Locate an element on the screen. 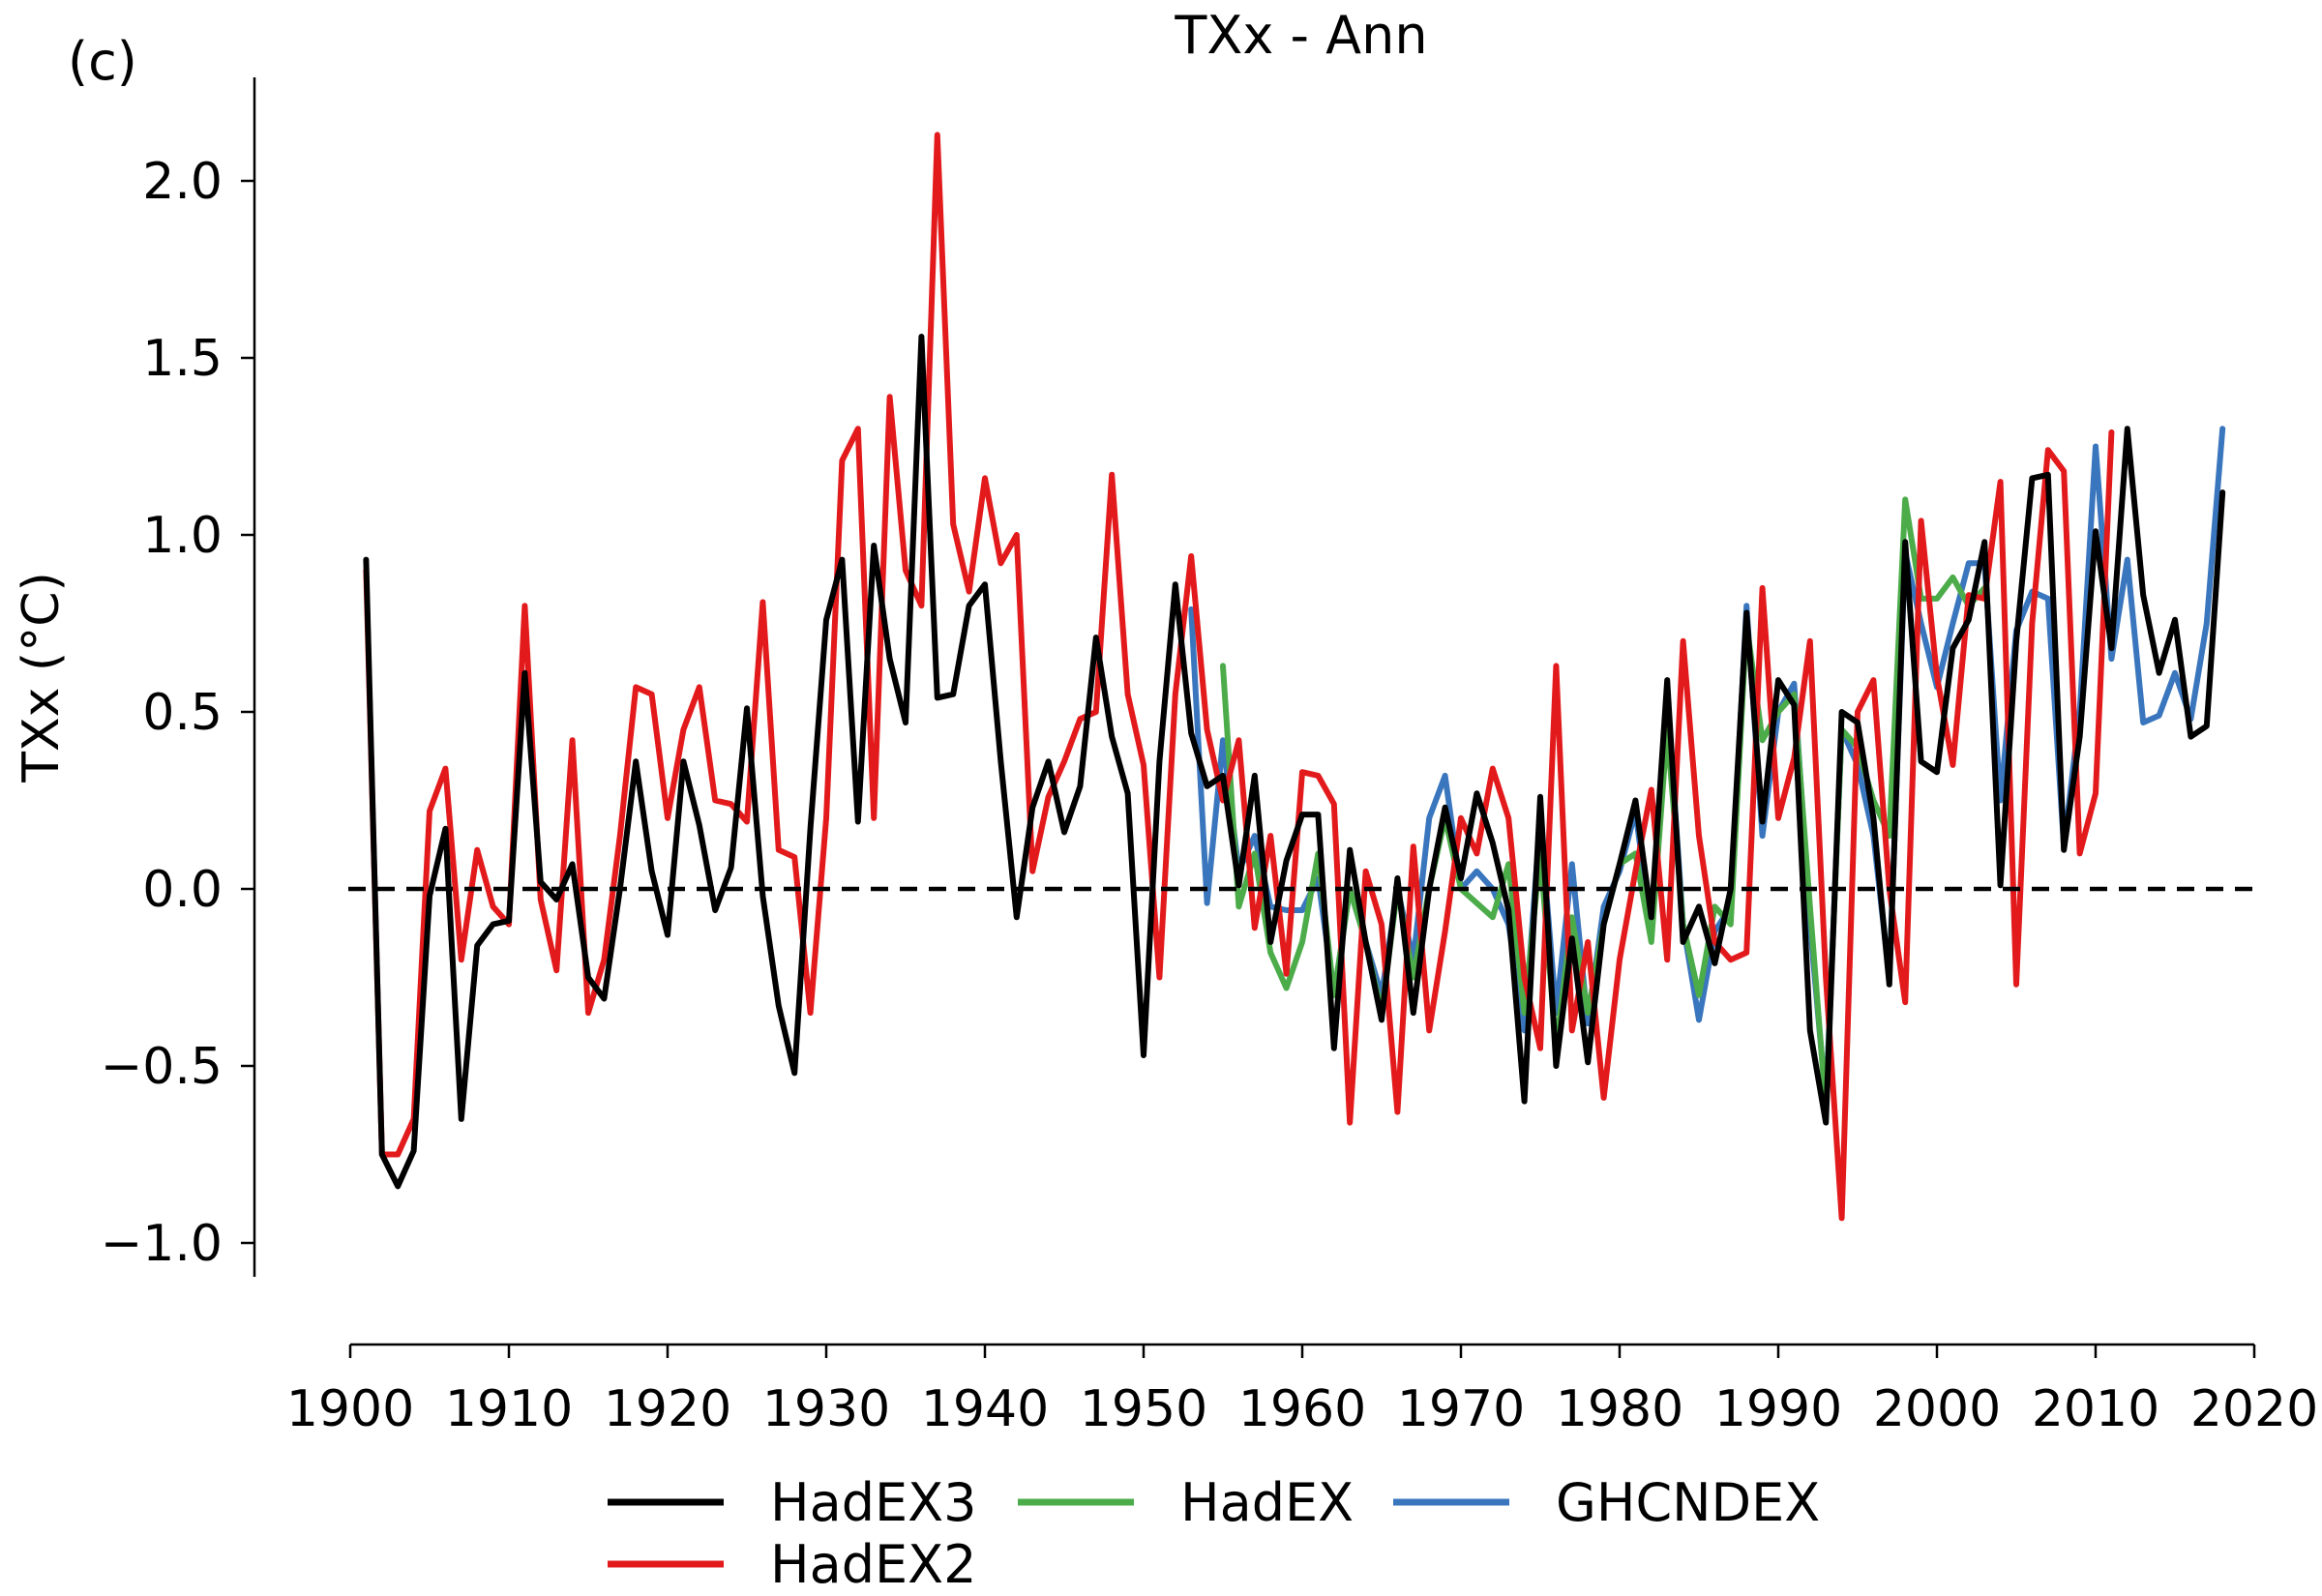 The height and width of the screenshot is (1596, 2322). y-tick-label: −1.0 is located at coordinates (162, 1244).